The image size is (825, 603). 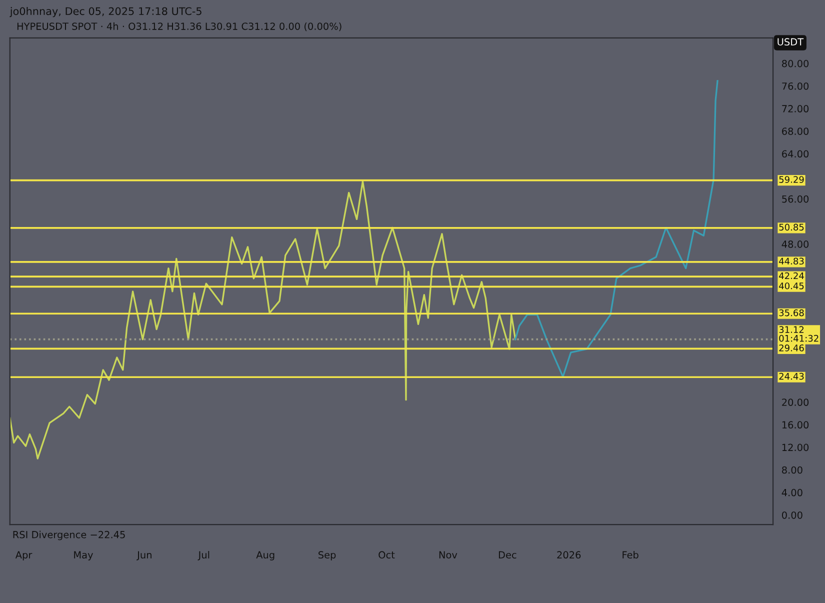 What do you see at coordinates (795, 131) in the screenshot?
I see `y-tick-label: 68.00` at bounding box center [795, 131].